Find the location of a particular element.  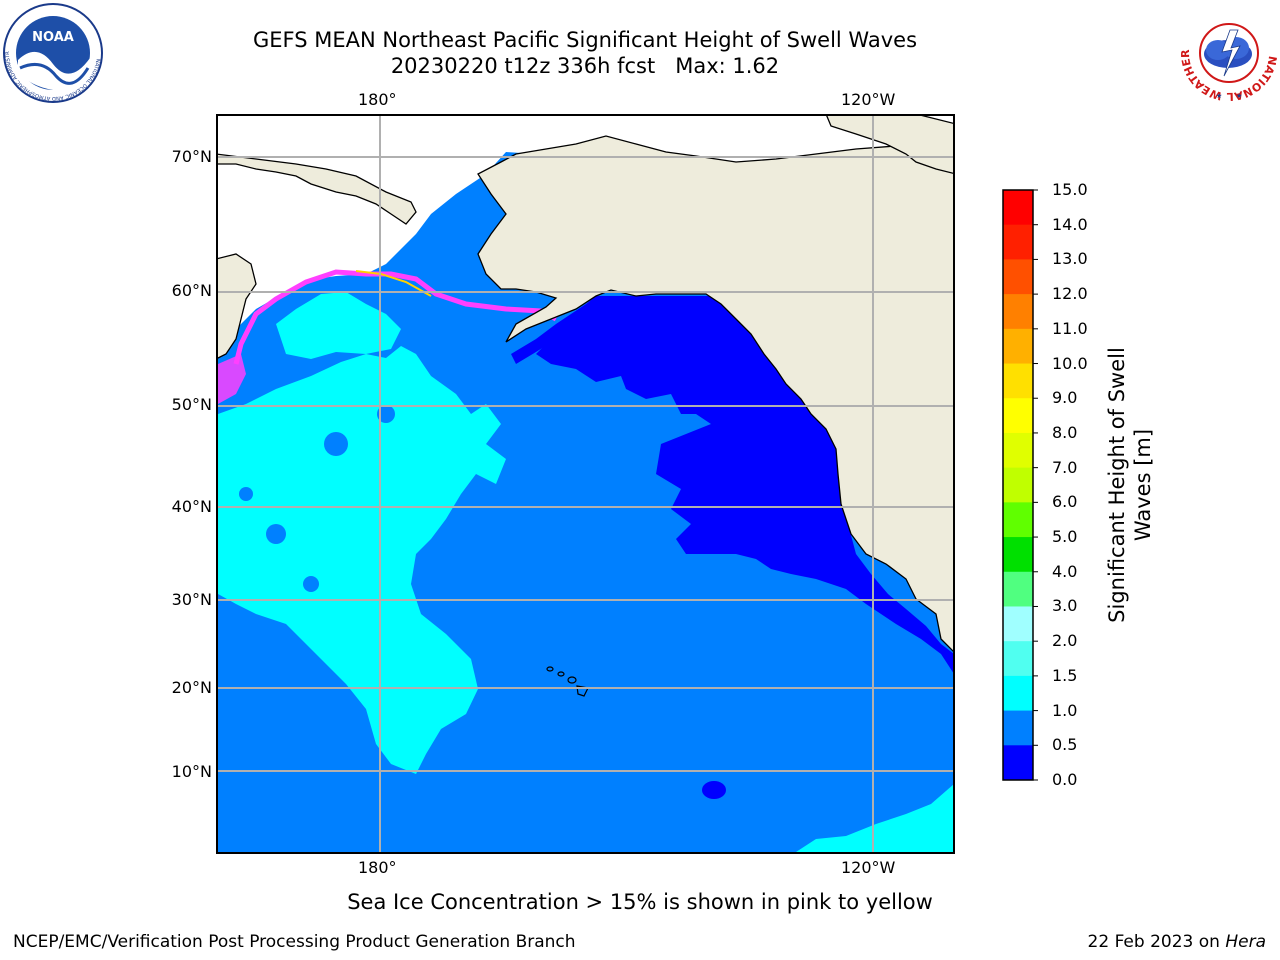

colorbar-tick-label: 5.0 is located at coordinates (1065, 537).